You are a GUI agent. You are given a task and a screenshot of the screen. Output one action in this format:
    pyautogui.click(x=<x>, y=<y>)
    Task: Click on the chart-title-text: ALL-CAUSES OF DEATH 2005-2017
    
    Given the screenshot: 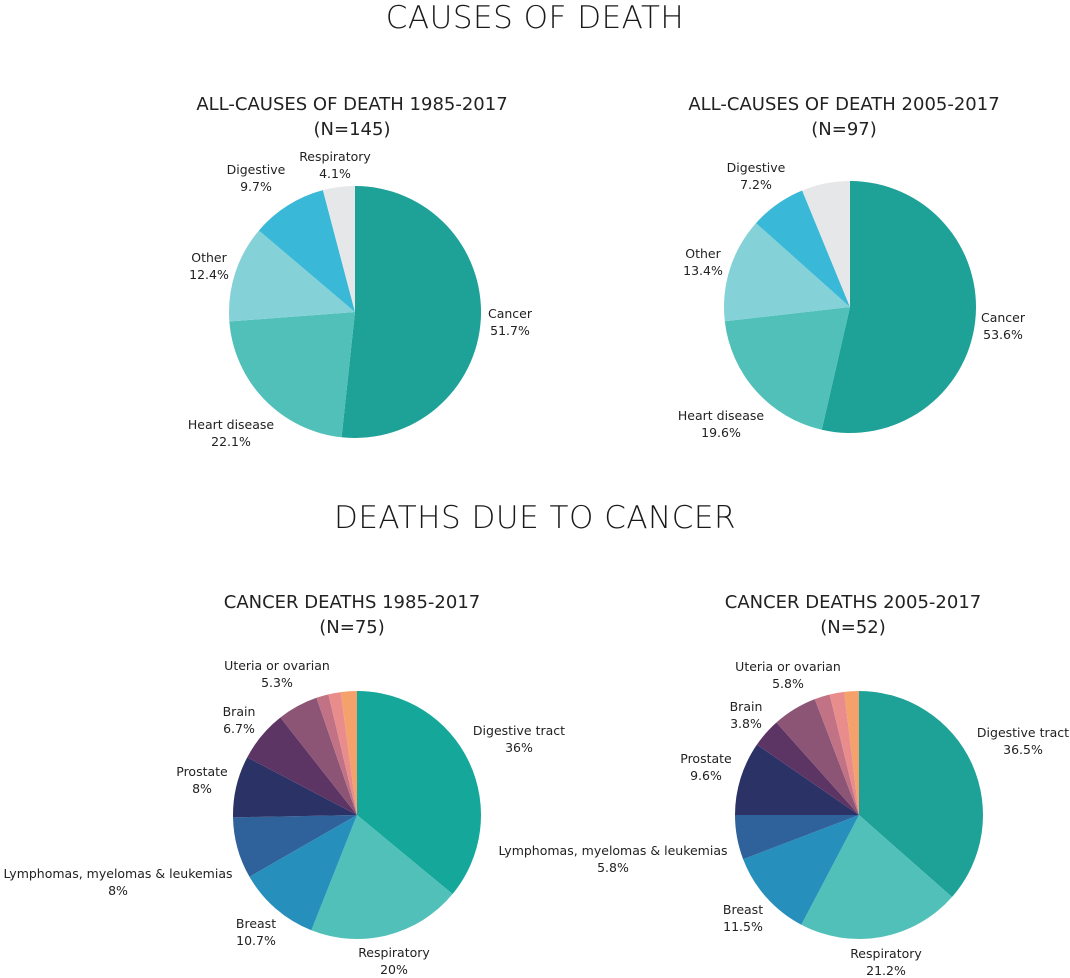 What is the action you would take?
    pyautogui.click(x=844, y=104)
    